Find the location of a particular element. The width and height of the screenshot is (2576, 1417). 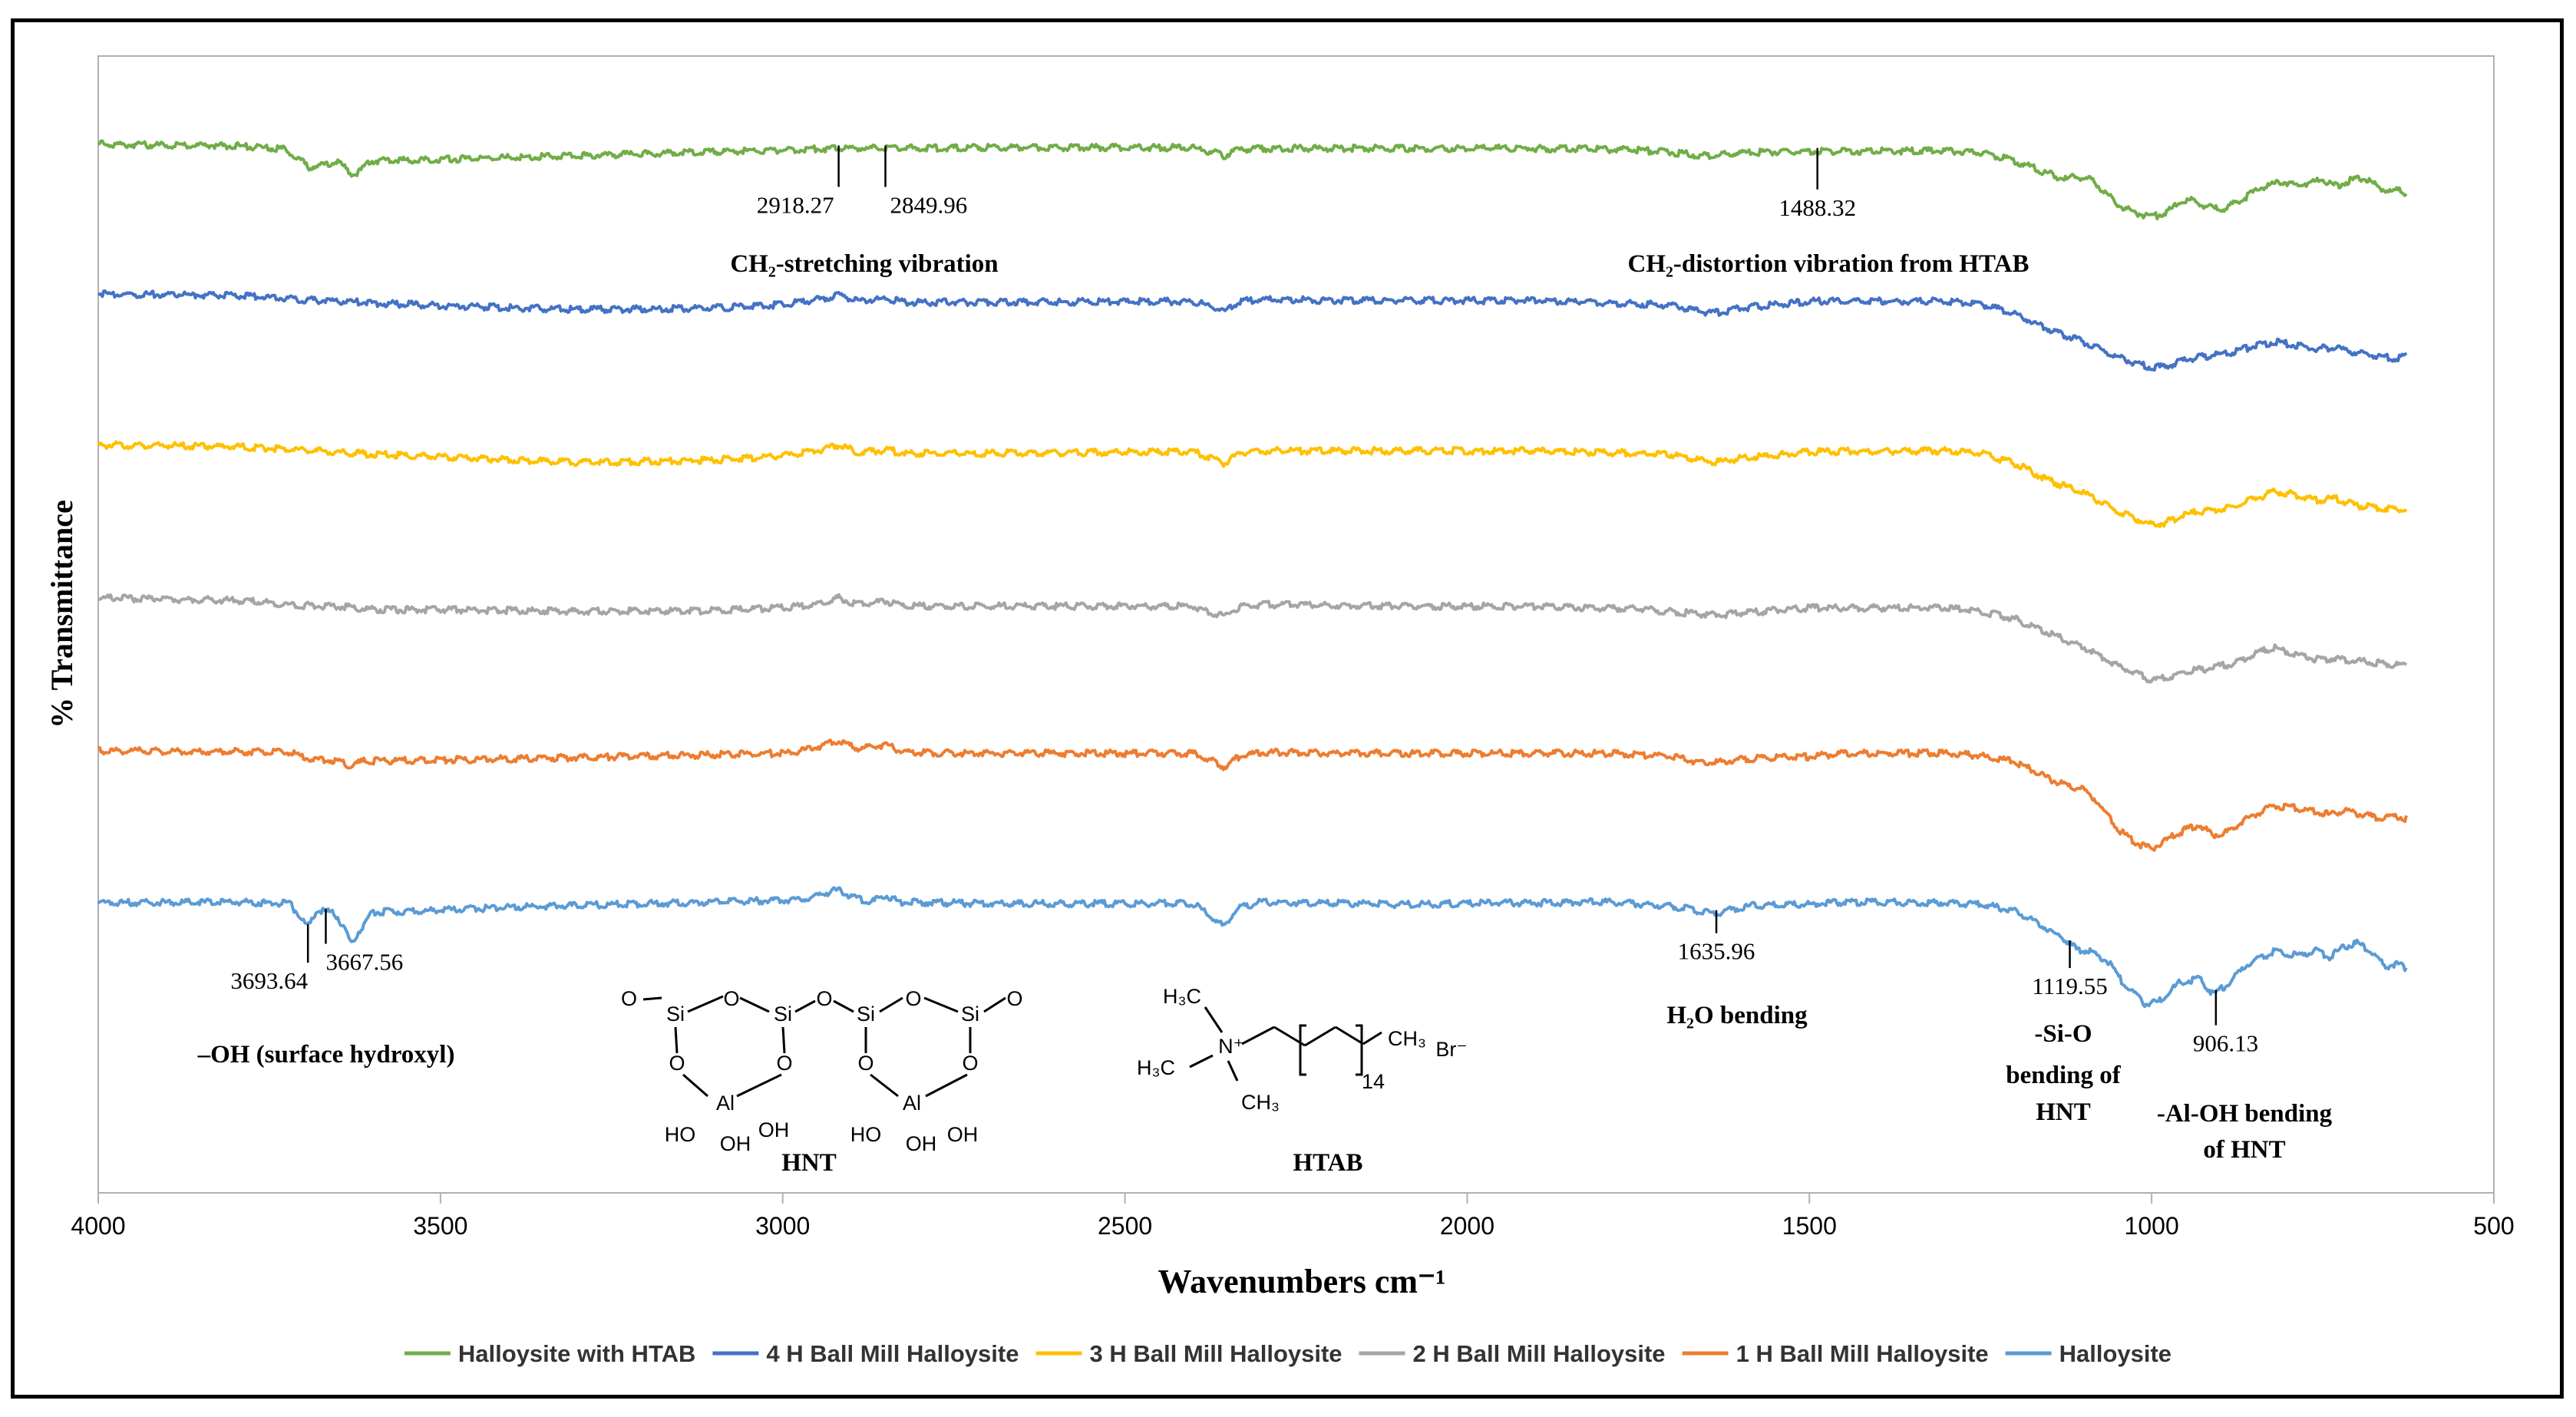

series-line-halloysite-with-htab is located at coordinates (1252, 179).